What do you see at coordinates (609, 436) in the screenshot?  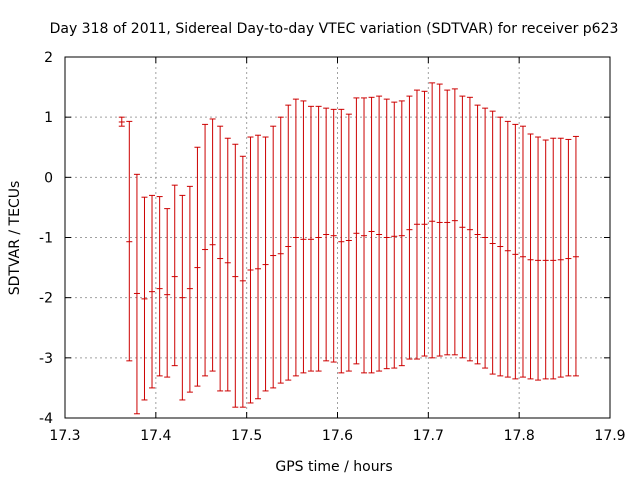 I see `x-tick-label: 17.9` at bounding box center [609, 436].